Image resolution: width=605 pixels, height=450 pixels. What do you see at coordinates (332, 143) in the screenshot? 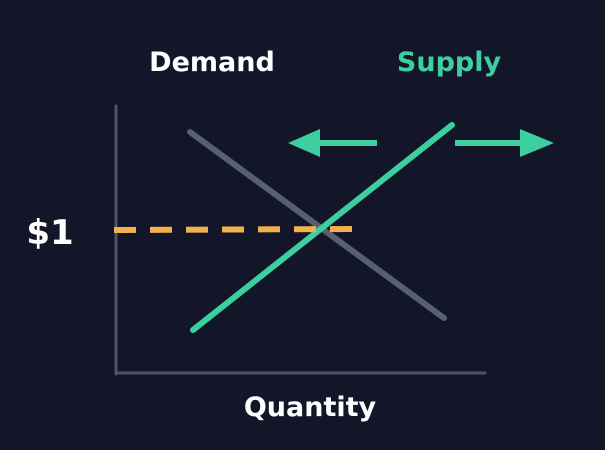
I see `arrow-left-icon` at bounding box center [332, 143].